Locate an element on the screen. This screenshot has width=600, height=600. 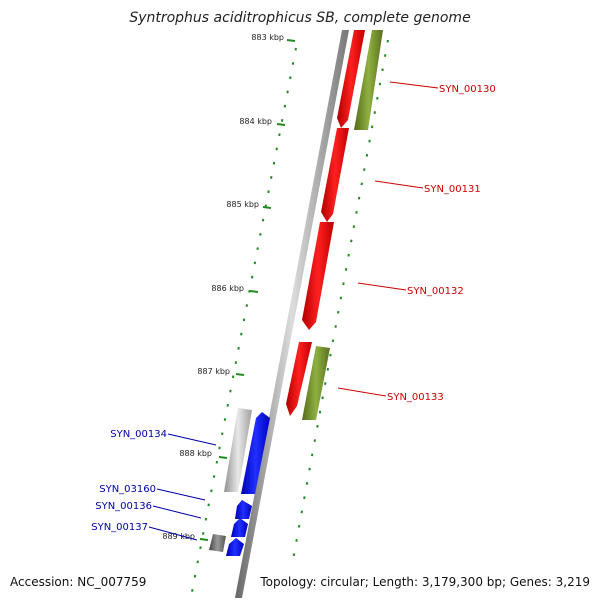
accession-text: Accession: NC_007759 is located at coordinates (78, 582).